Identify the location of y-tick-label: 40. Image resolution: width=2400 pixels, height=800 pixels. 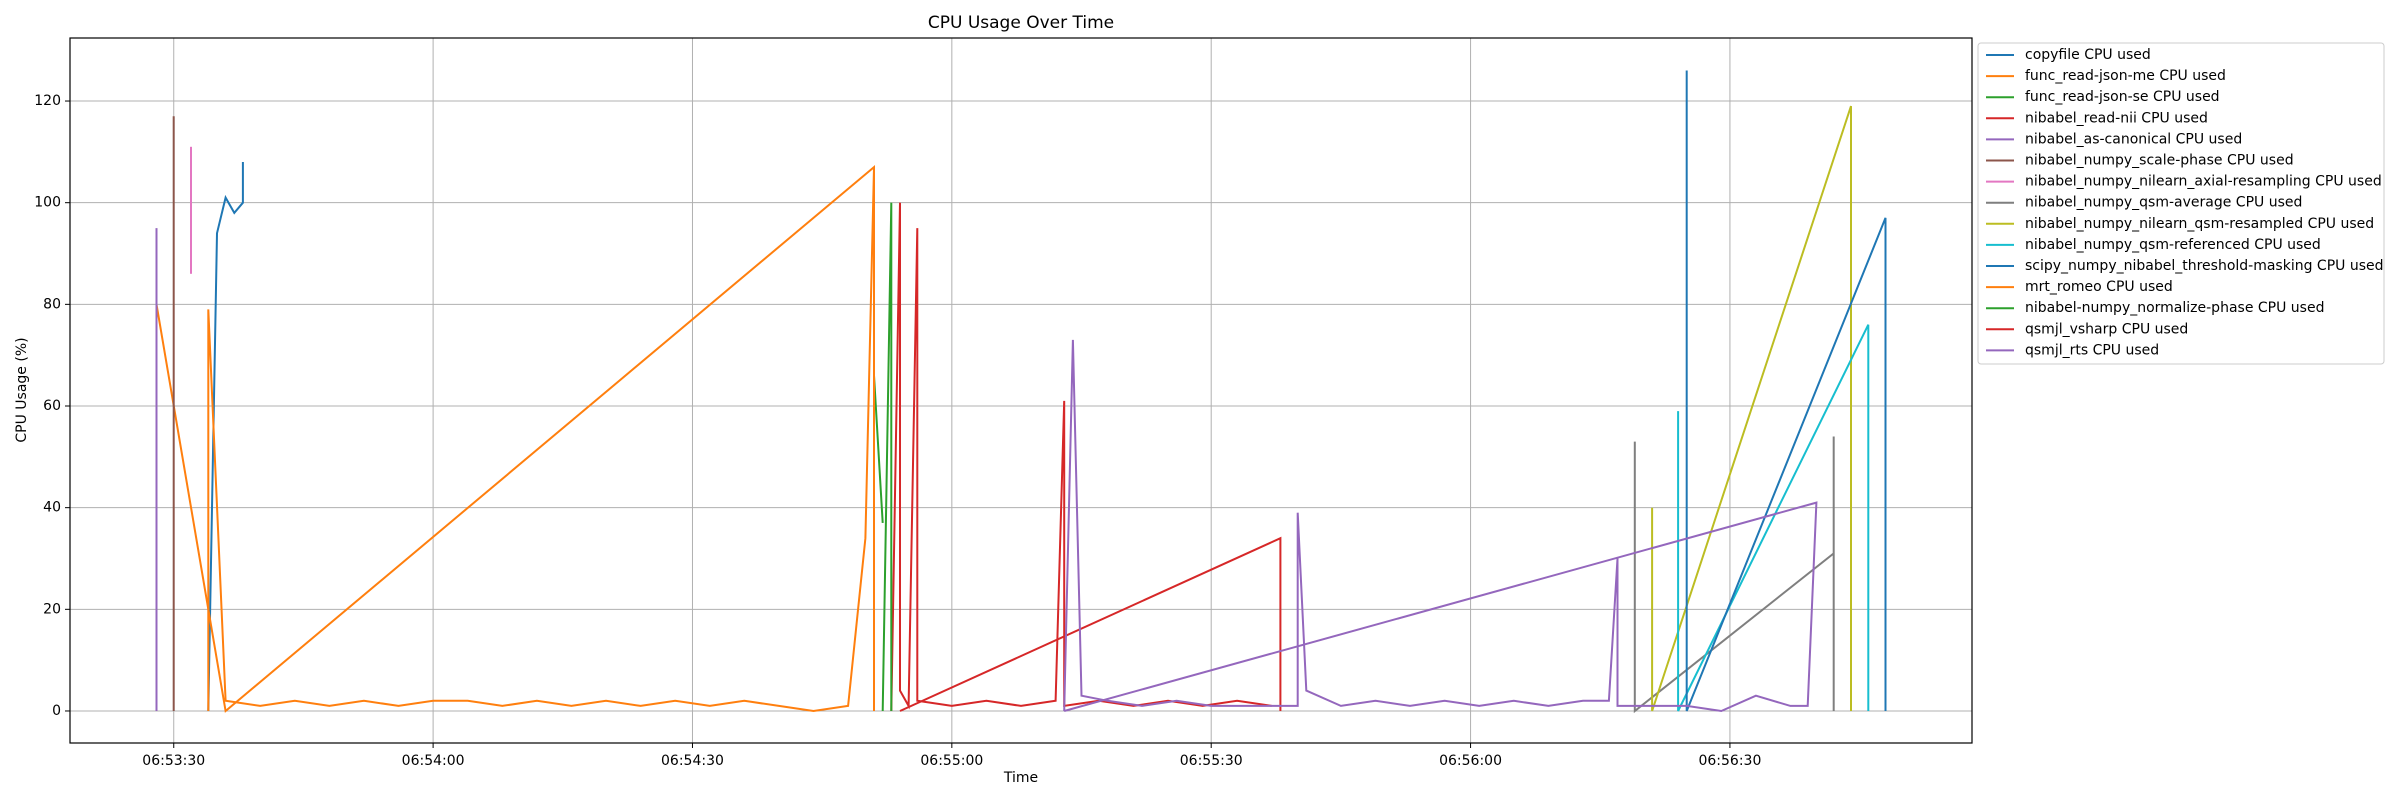
(52, 508).